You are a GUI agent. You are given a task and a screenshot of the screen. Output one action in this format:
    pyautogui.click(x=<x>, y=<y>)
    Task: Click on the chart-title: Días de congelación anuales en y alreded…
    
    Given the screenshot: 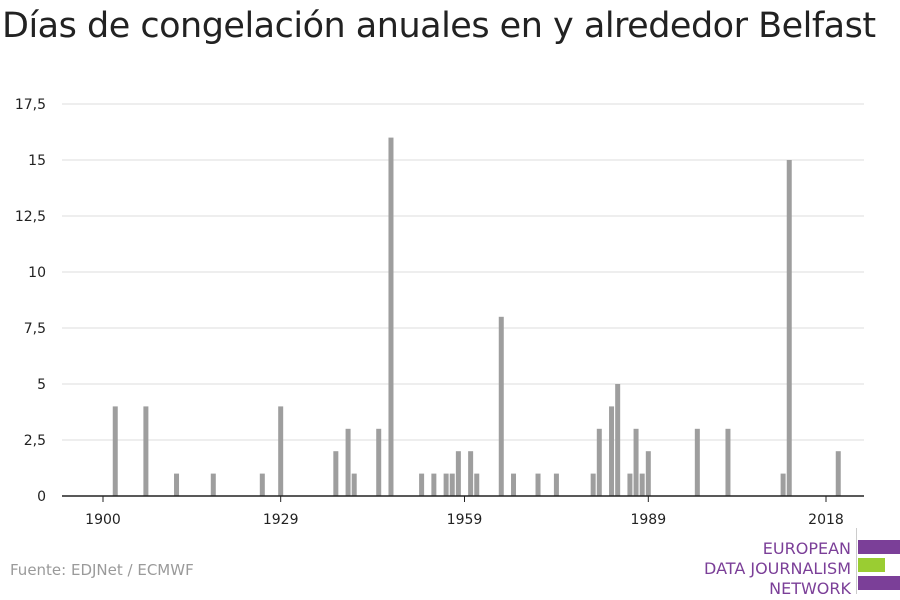 What is the action you would take?
    pyautogui.click(x=439, y=26)
    